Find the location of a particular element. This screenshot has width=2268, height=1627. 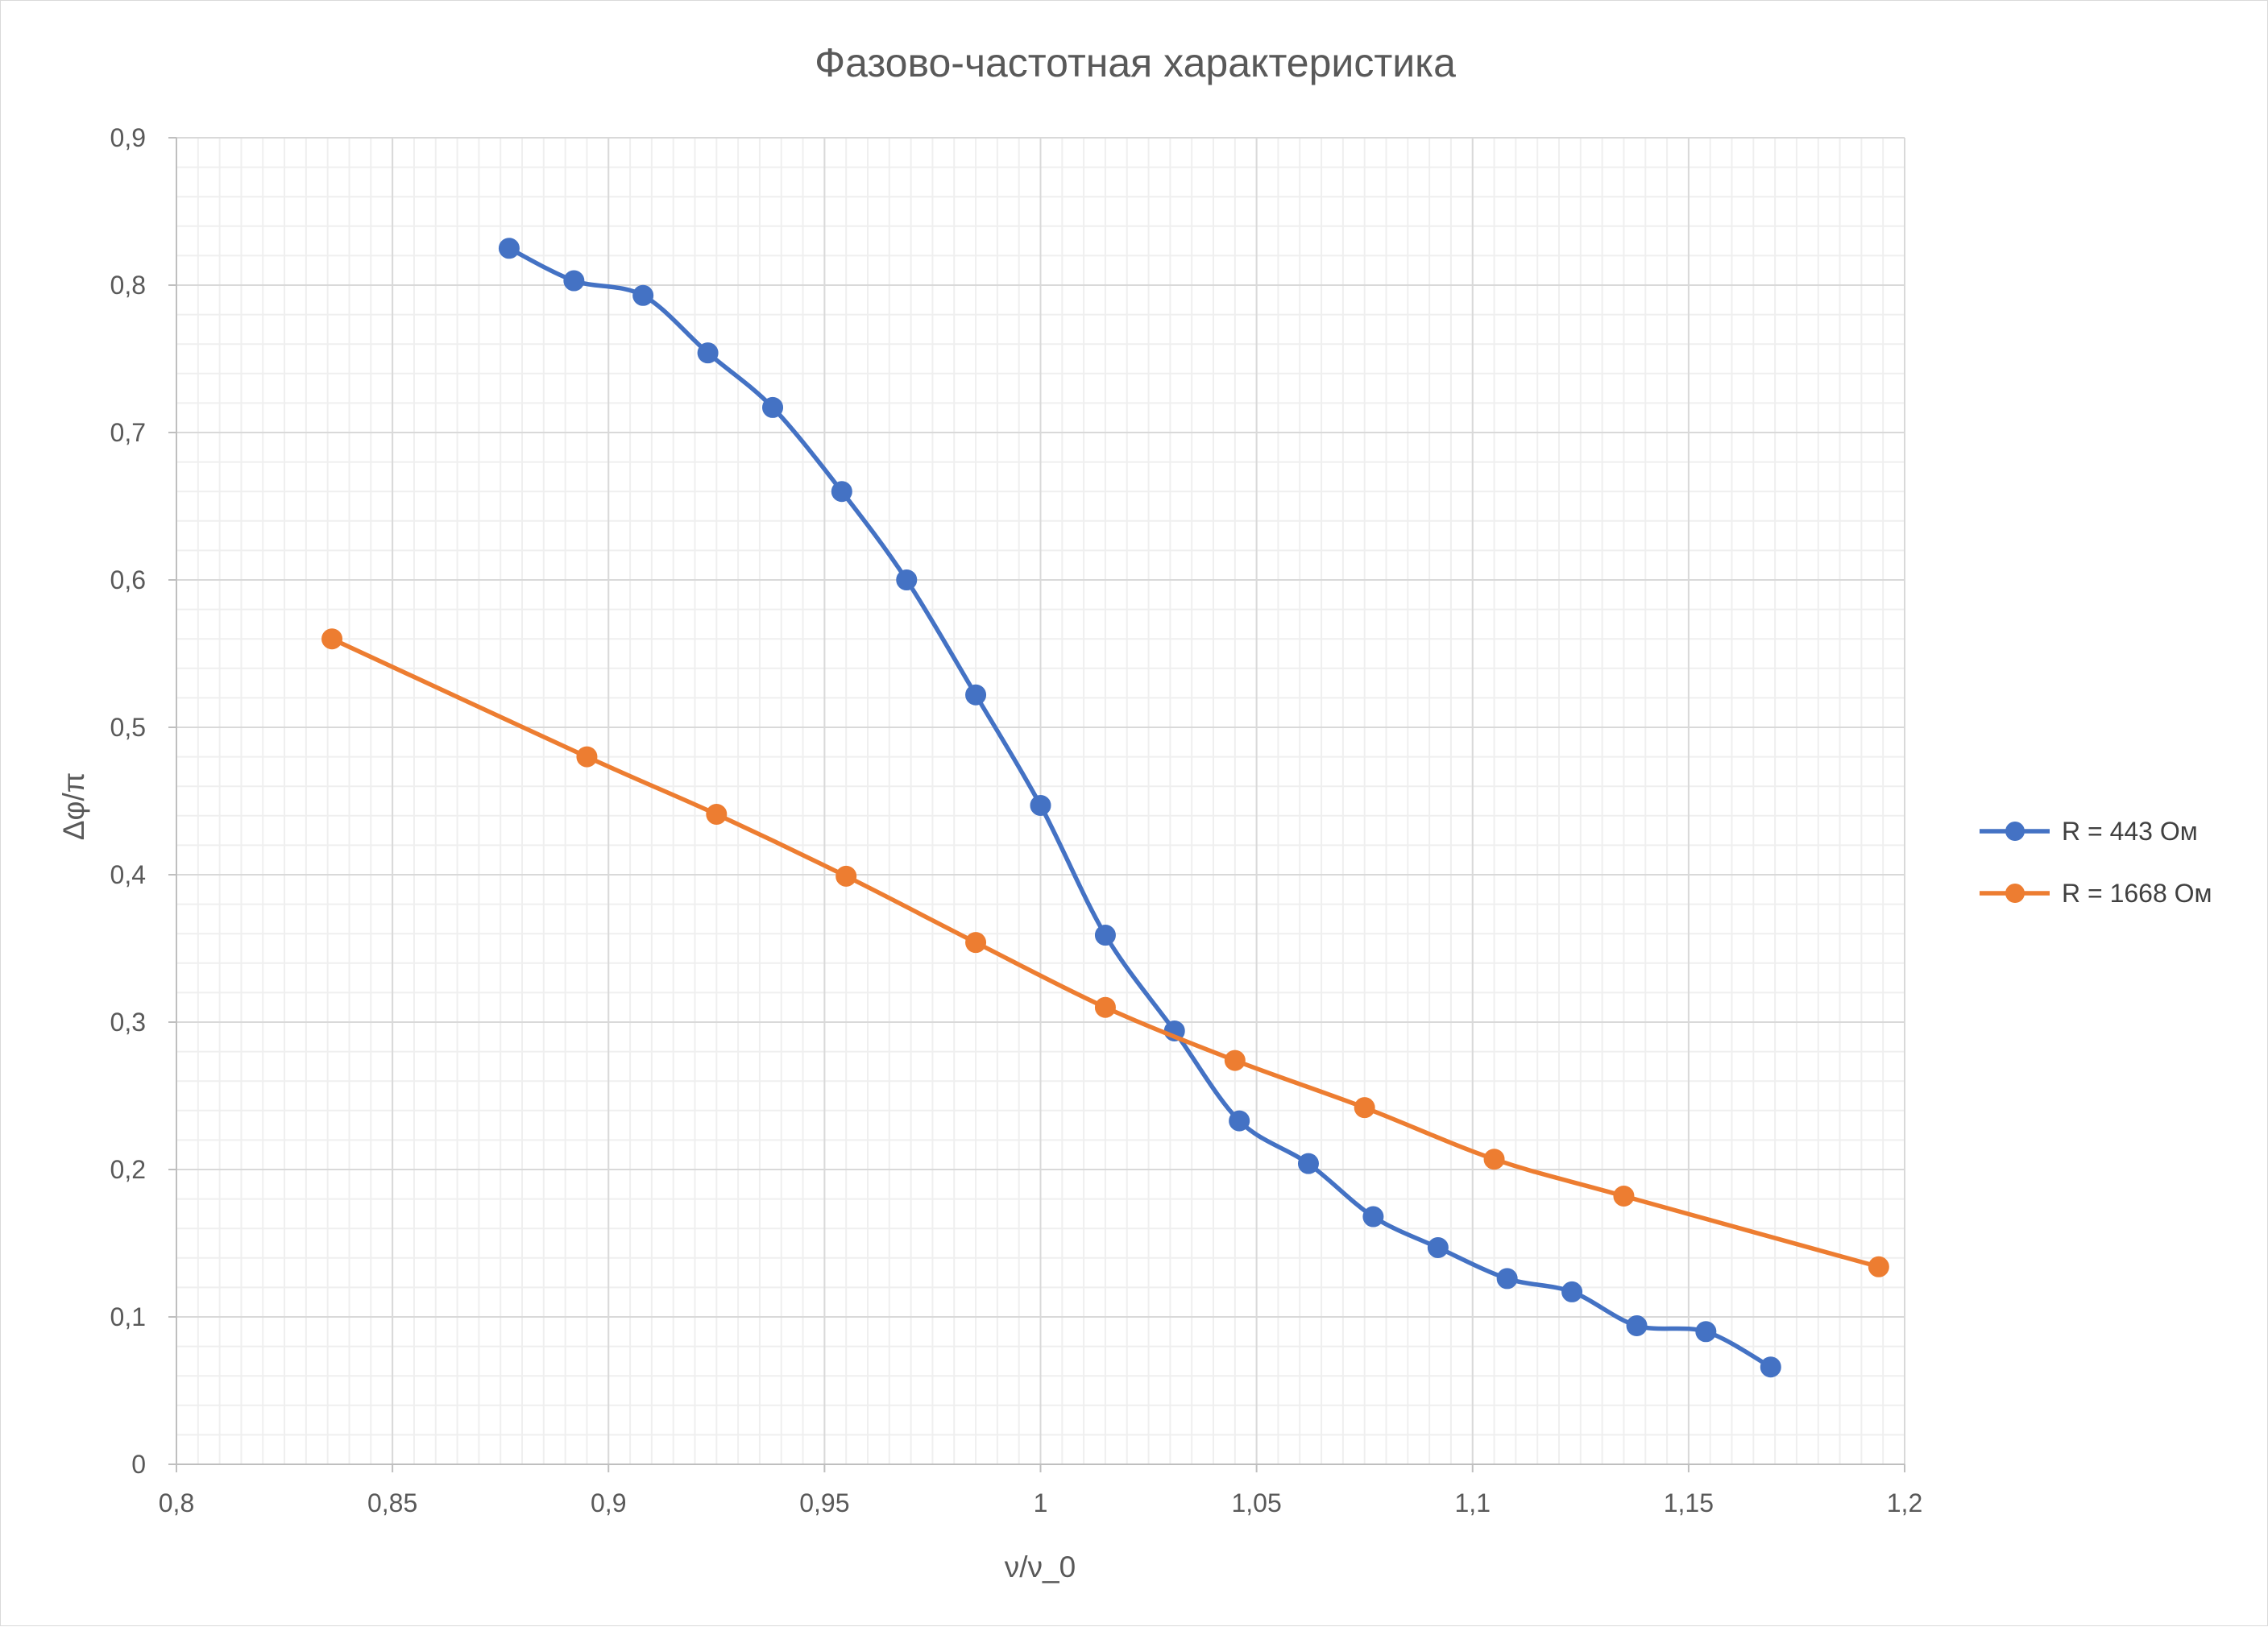

chart-title: Фазово-частотная характеристика is located at coordinates (1135, 63).